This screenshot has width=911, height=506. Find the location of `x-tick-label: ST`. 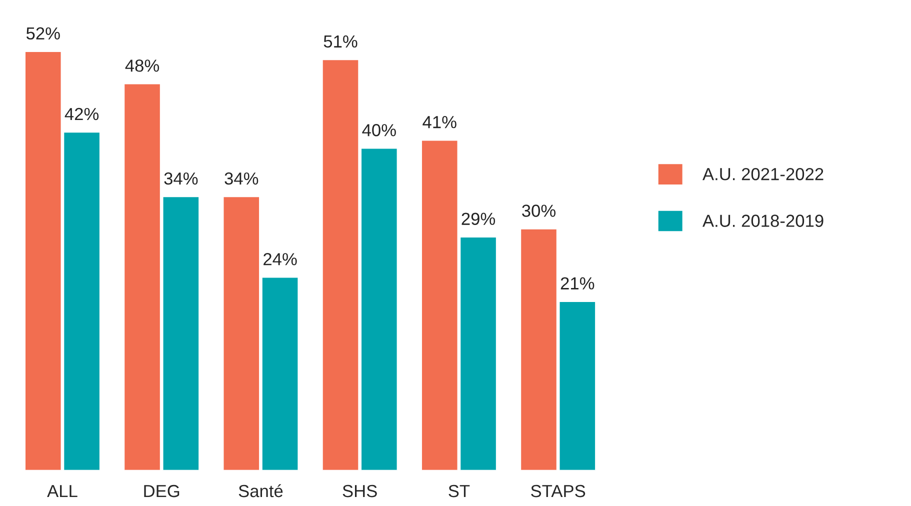

x-tick-label: ST is located at coordinates (459, 491).